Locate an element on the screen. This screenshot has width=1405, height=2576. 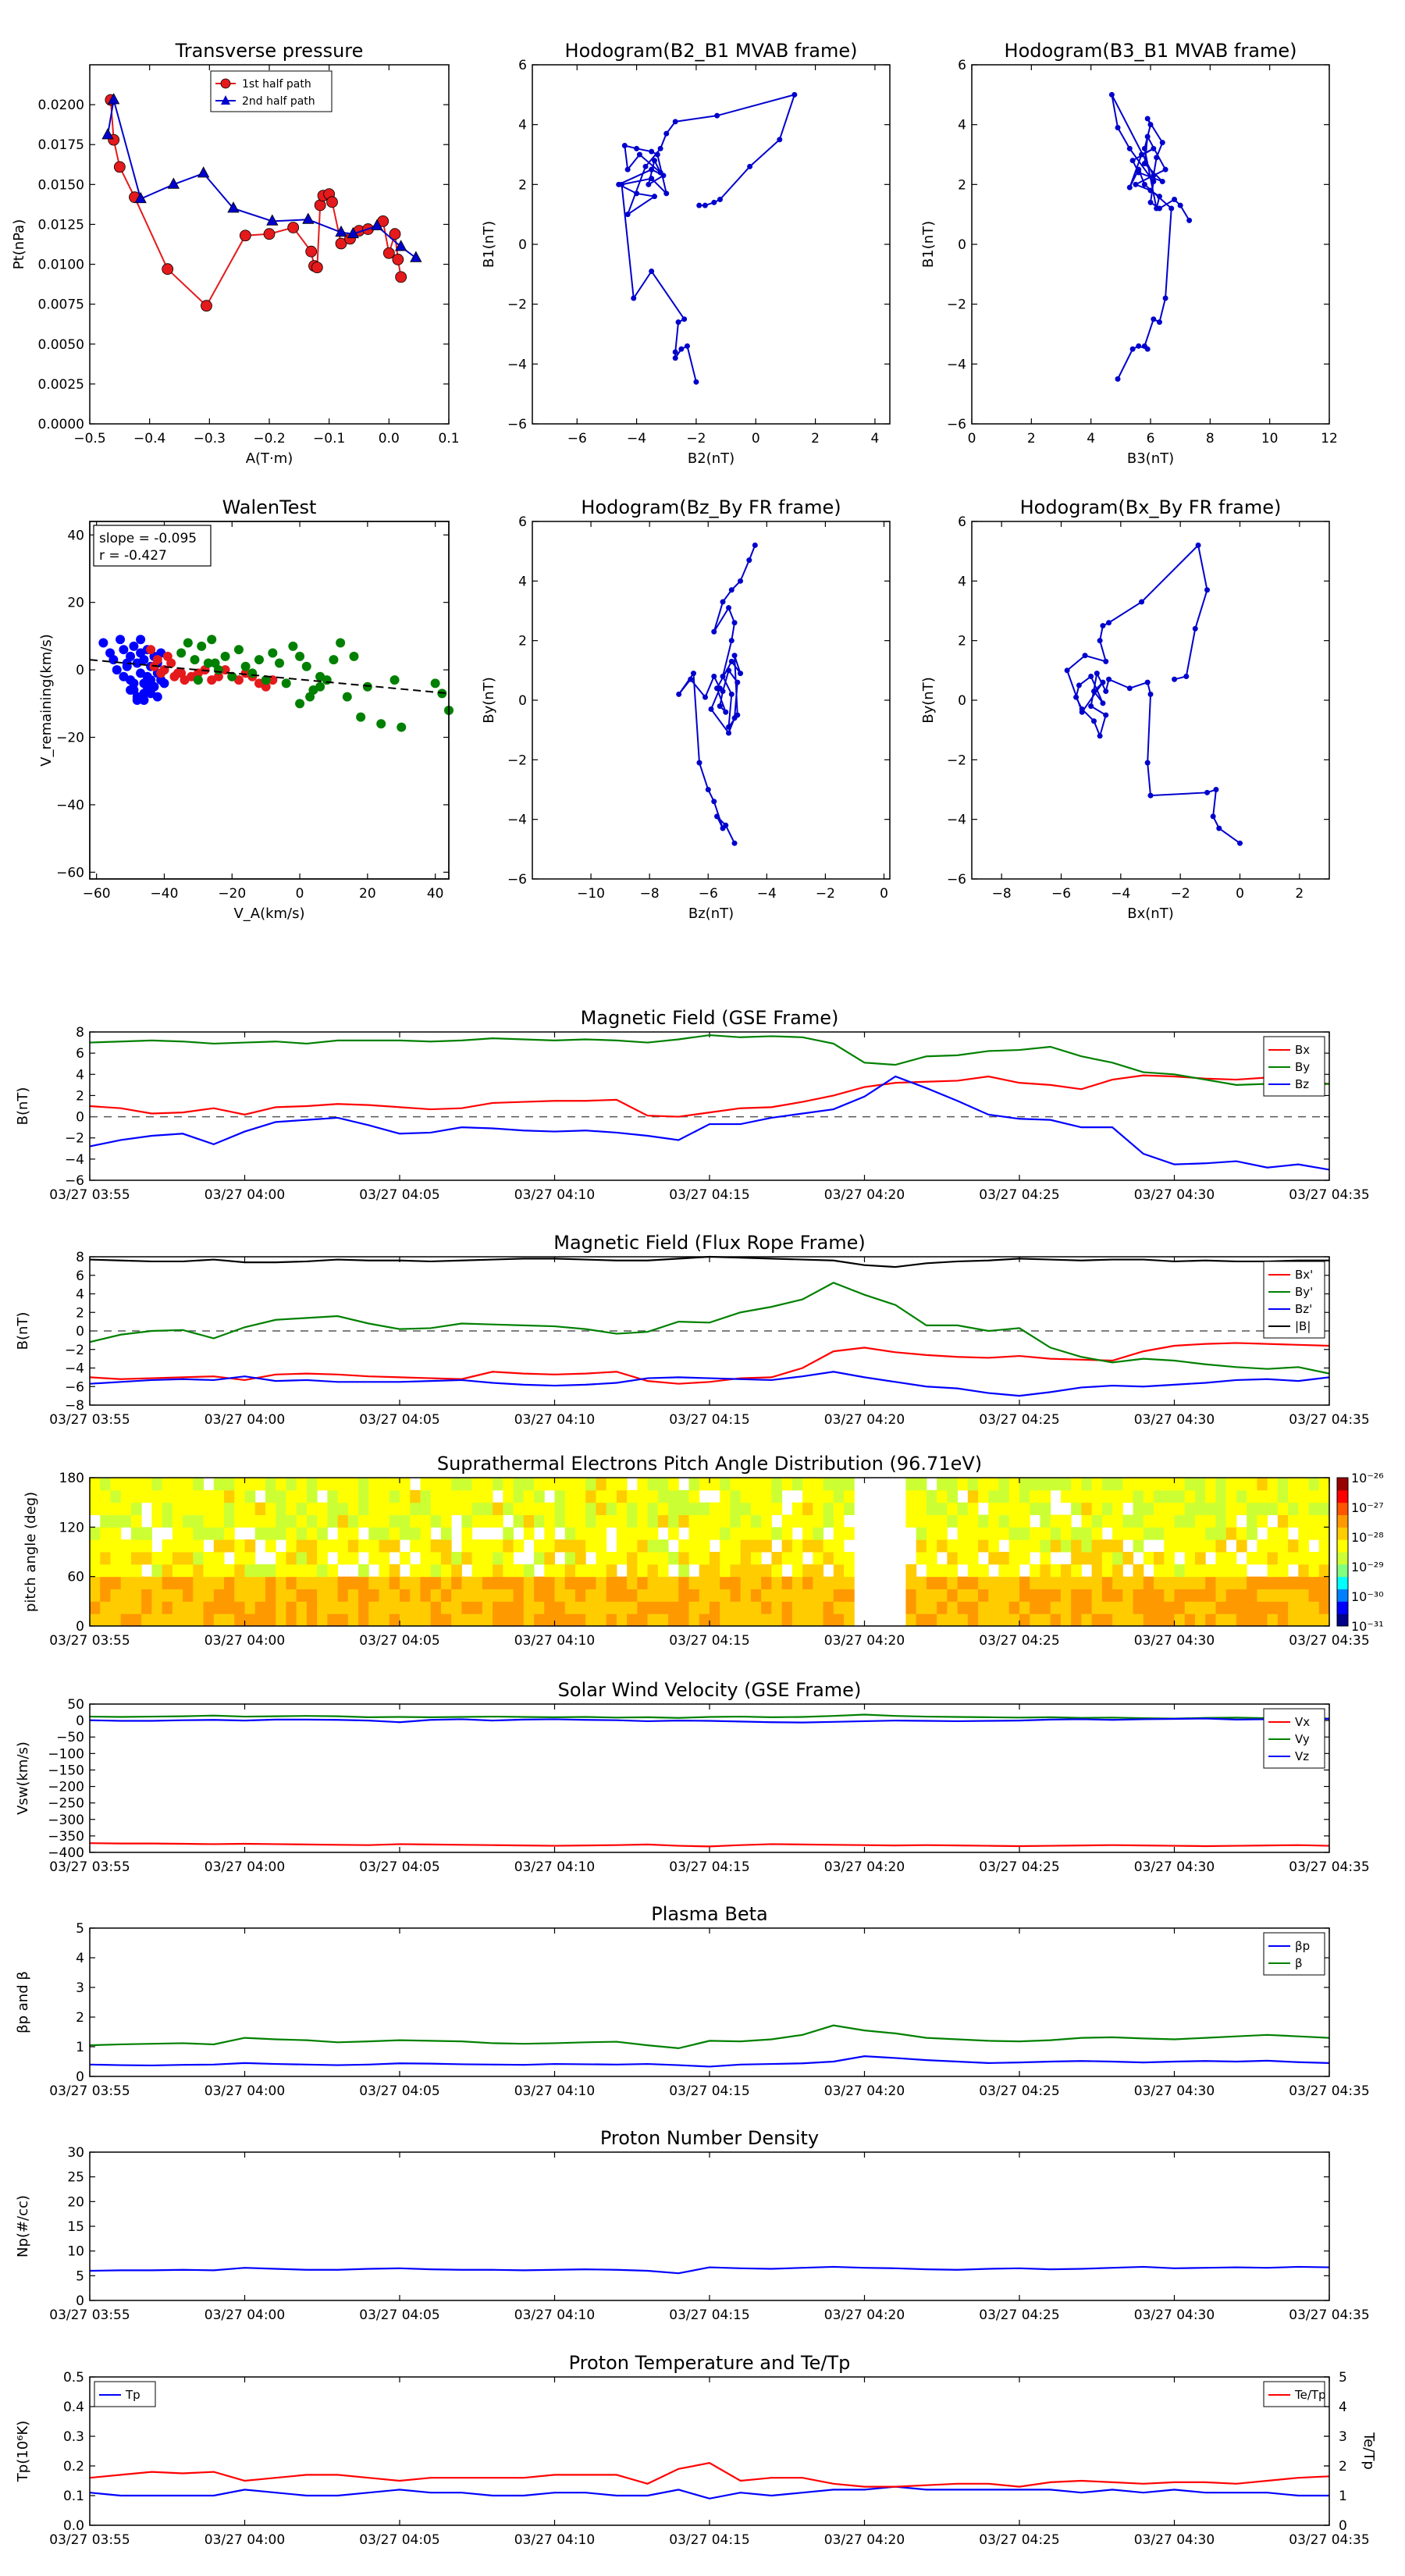
mag_gse-legend-label: Bx is located at coordinates (1302, 1050).